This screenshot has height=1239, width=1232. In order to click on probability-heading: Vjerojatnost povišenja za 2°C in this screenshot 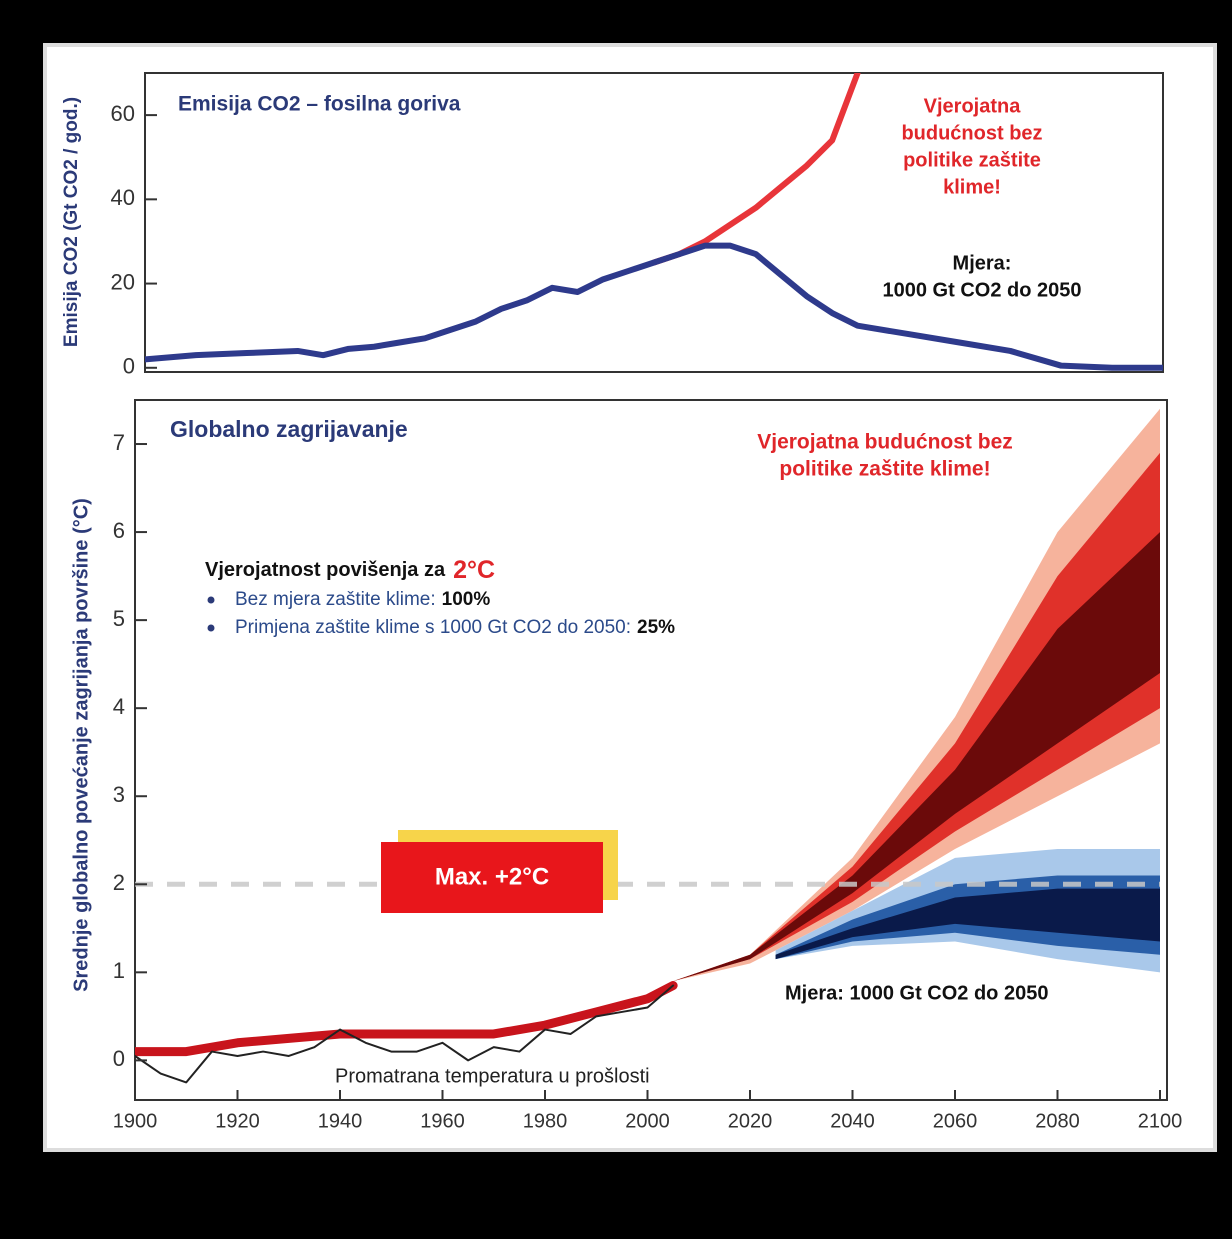, I will do `click(350, 570)`.